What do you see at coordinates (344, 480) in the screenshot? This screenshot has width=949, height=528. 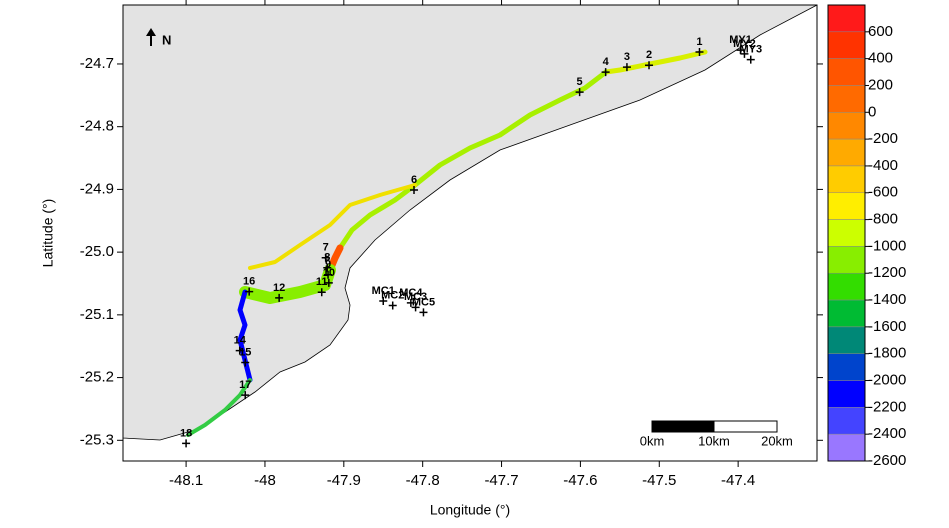 I see `x-tick-label: -47.9` at bounding box center [344, 480].